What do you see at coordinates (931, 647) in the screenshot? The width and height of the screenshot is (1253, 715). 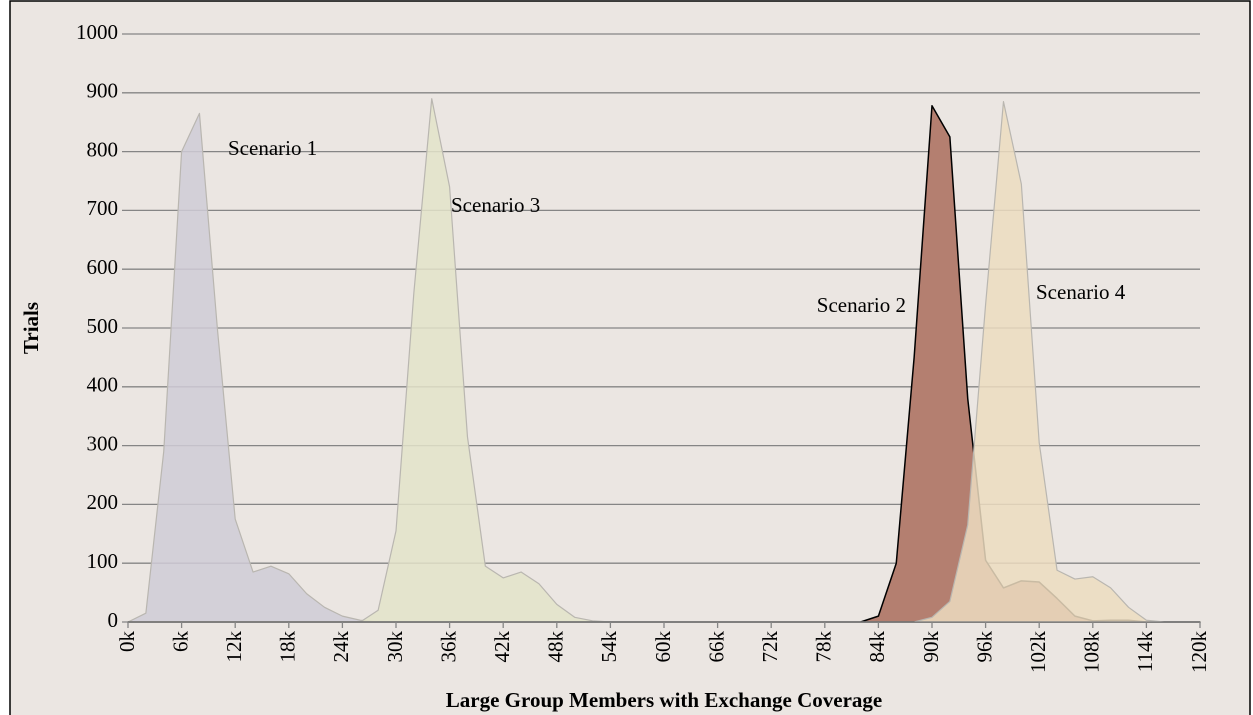 I see `x-tick-label: 90k` at bounding box center [931, 647].